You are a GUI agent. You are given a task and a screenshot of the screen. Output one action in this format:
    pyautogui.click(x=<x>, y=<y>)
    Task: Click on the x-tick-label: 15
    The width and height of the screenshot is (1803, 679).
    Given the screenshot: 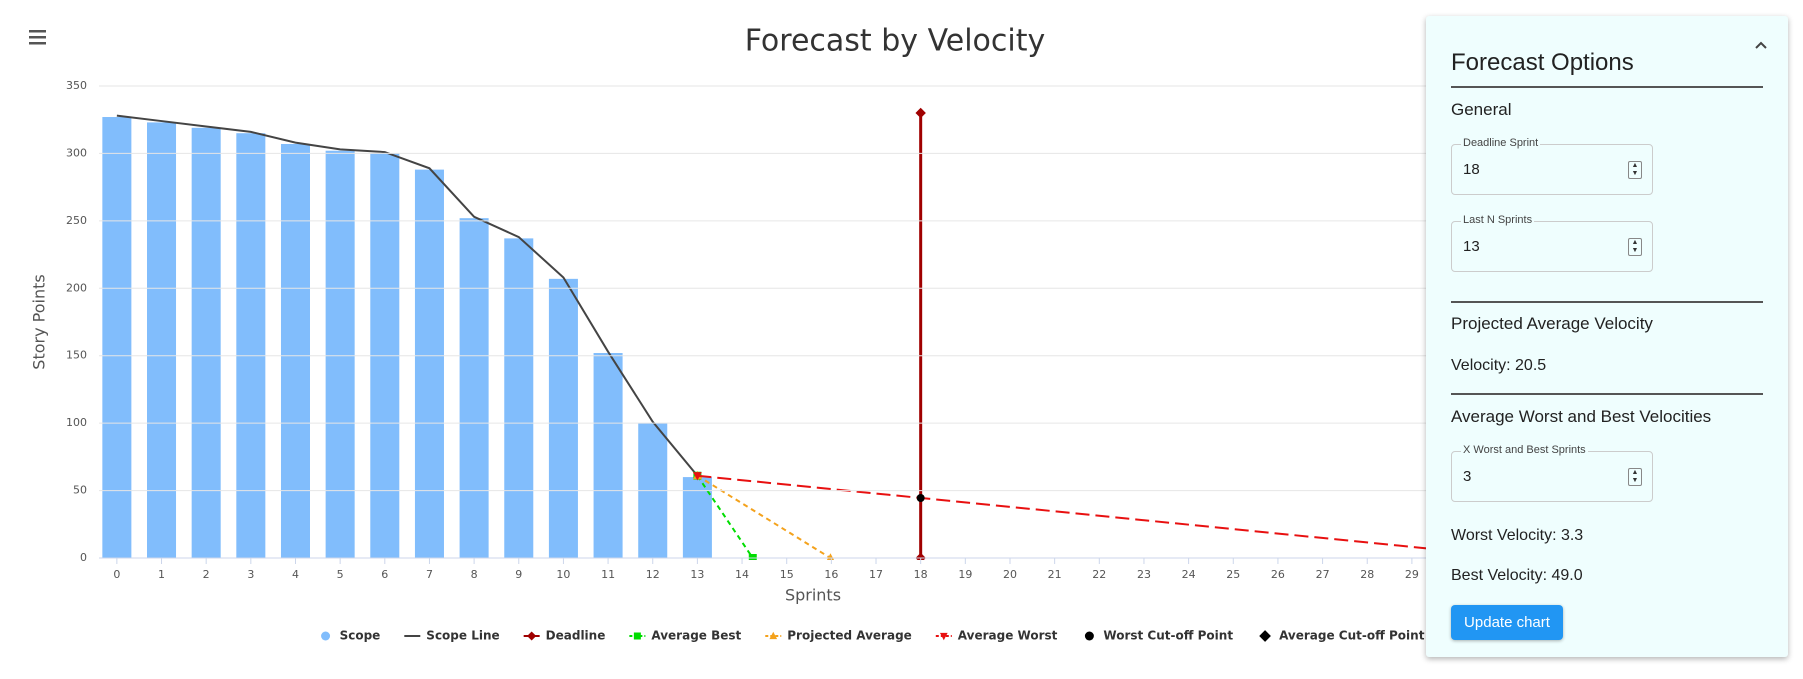 What is the action you would take?
    pyautogui.click(x=787, y=574)
    